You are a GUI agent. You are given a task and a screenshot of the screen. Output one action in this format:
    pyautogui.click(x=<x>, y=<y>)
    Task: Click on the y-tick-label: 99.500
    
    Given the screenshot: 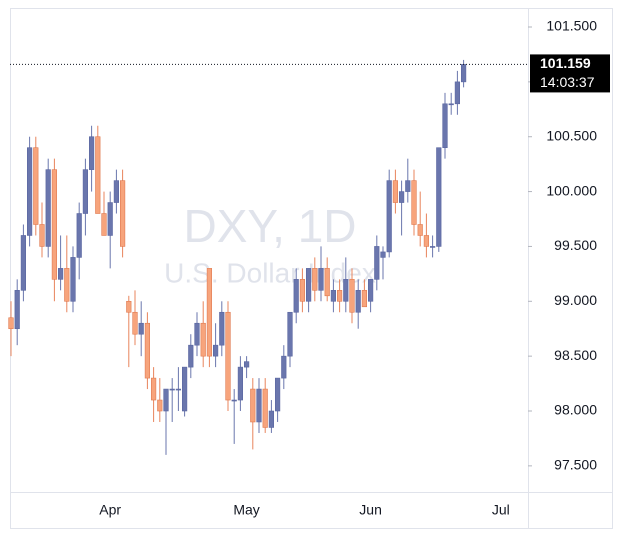 What is the action you would take?
    pyautogui.click(x=575, y=245)
    